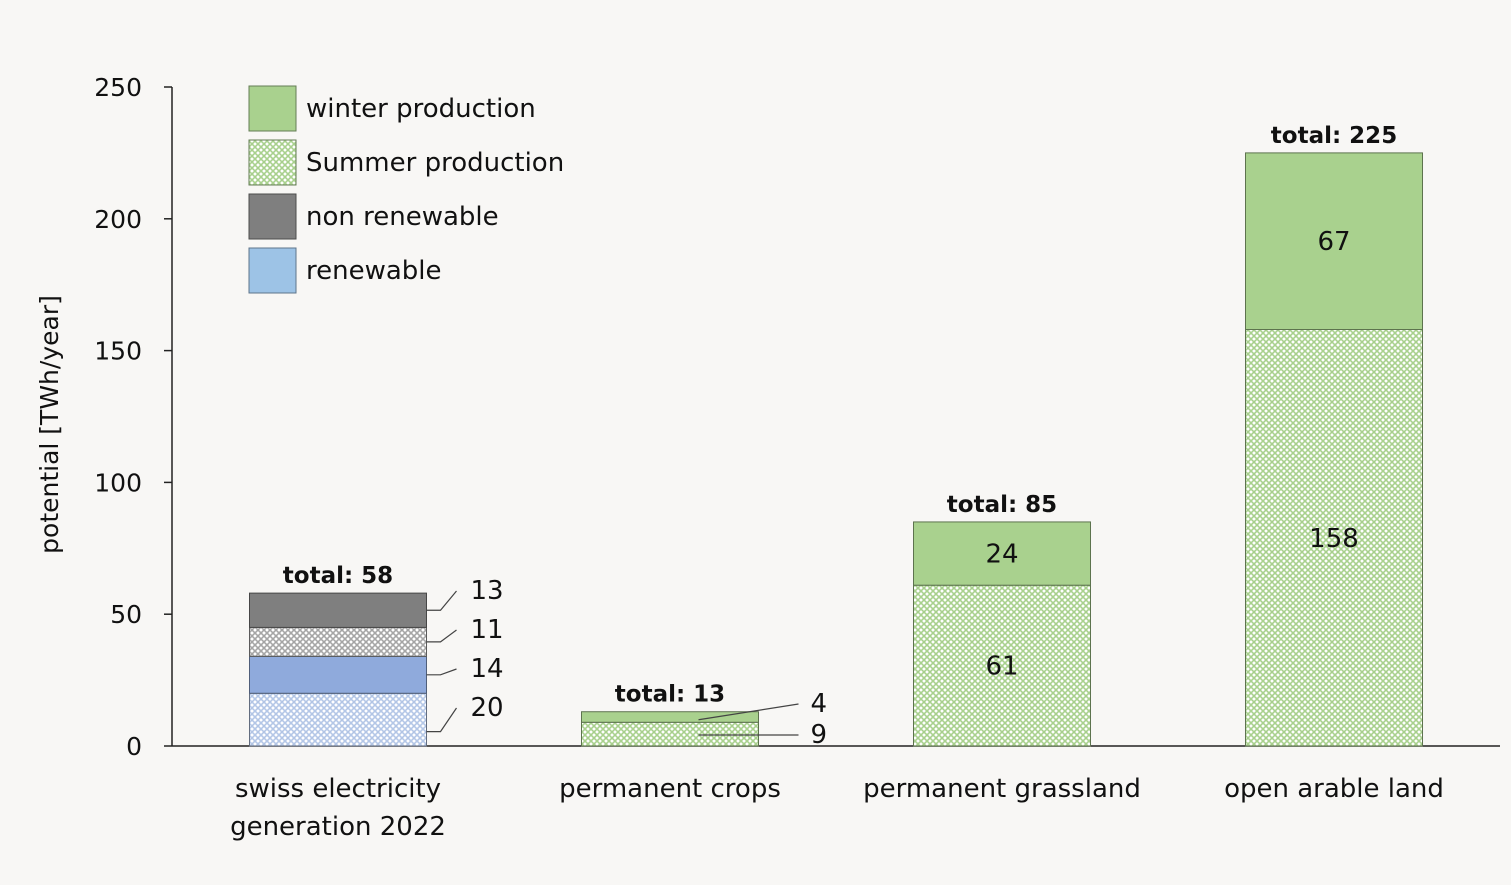 The width and height of the screenshot is (1511, 885). Describe the element at coordinates (118, 351) in the screenshot. I see `y-tick-label: 150` at that location.